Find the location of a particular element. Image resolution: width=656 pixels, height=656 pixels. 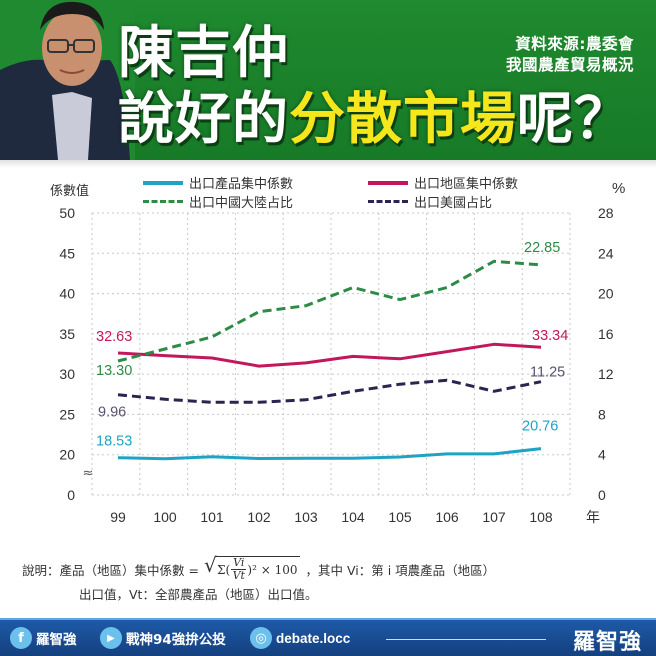

footer-brand: 羅智強 is located at coordinates (607, 642).